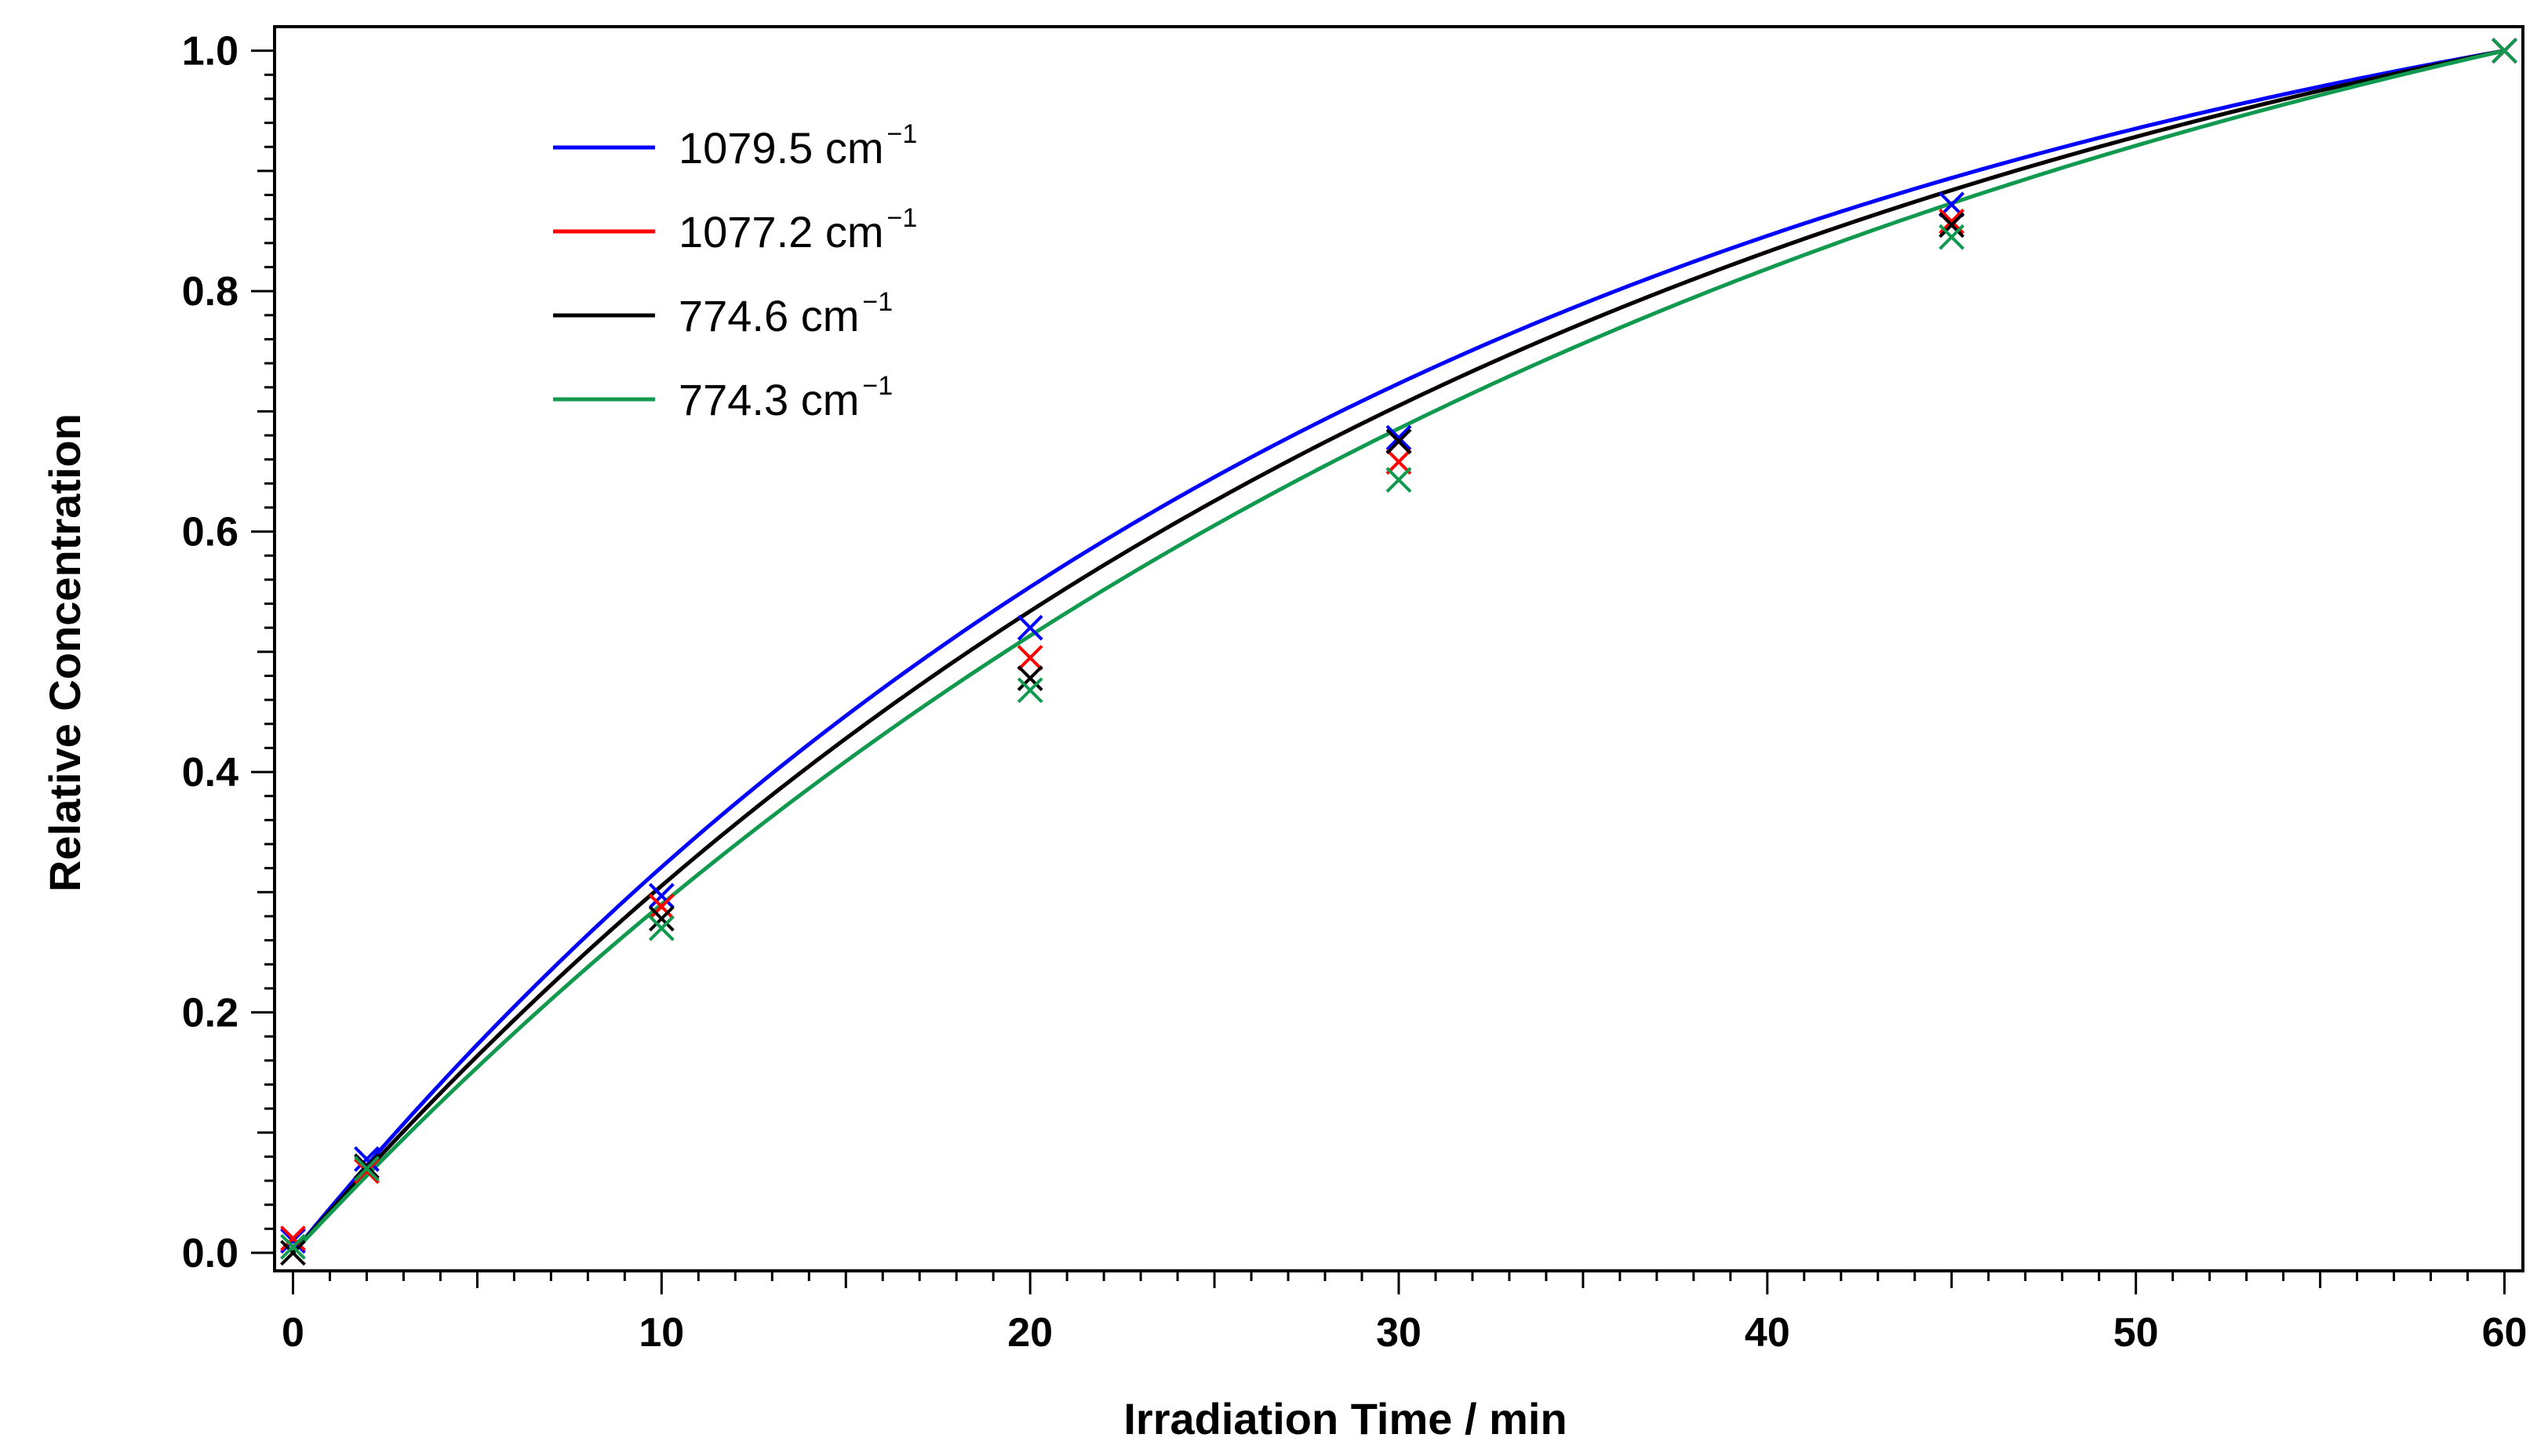 The width and height of the screenshot is (2548, 1456). What do you see at coordinates (1030, 1333) in the screenshot?
I see `x-tick-label: 20` at bounding box center [1030, 1333].